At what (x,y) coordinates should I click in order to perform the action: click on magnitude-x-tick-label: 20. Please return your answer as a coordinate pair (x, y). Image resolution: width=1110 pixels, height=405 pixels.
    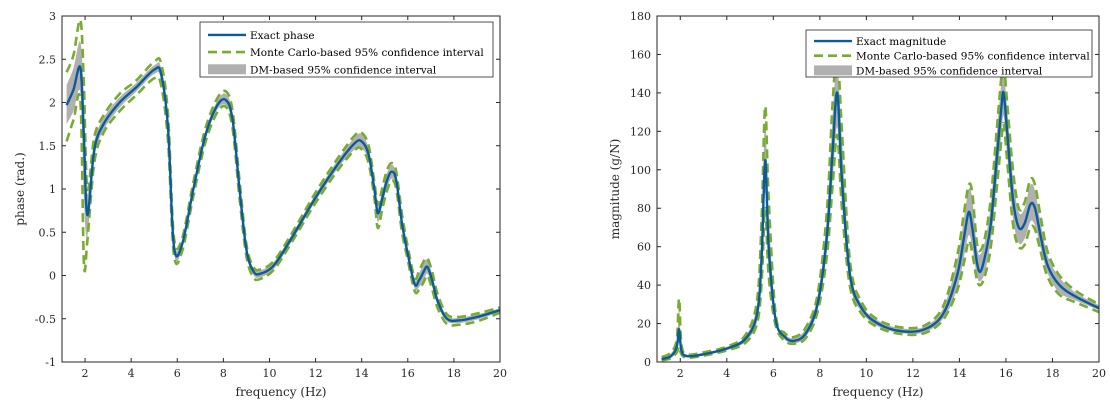
    Looking at the image, I should click on (1099, 373).